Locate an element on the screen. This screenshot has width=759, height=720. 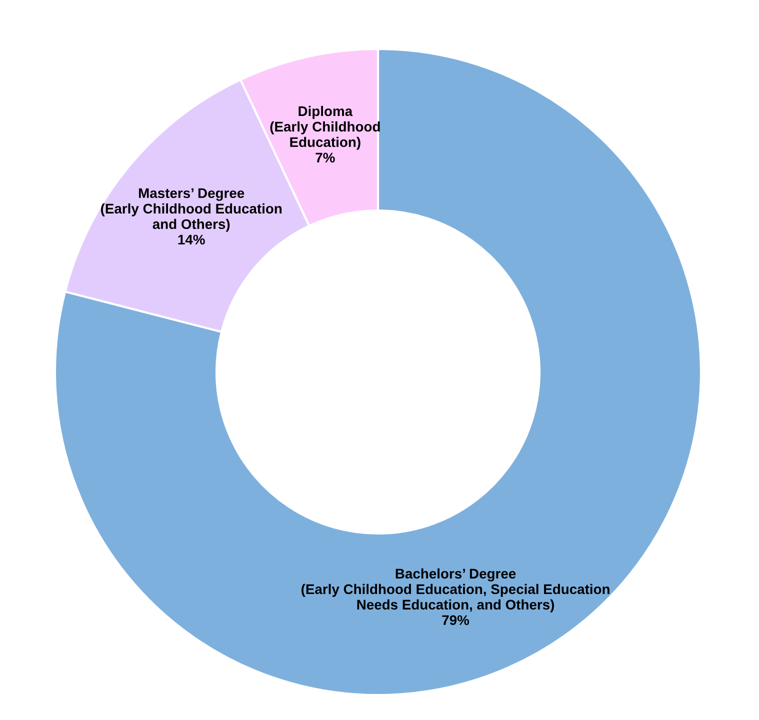
data-label: 7% is located at coordinates (325, 157).